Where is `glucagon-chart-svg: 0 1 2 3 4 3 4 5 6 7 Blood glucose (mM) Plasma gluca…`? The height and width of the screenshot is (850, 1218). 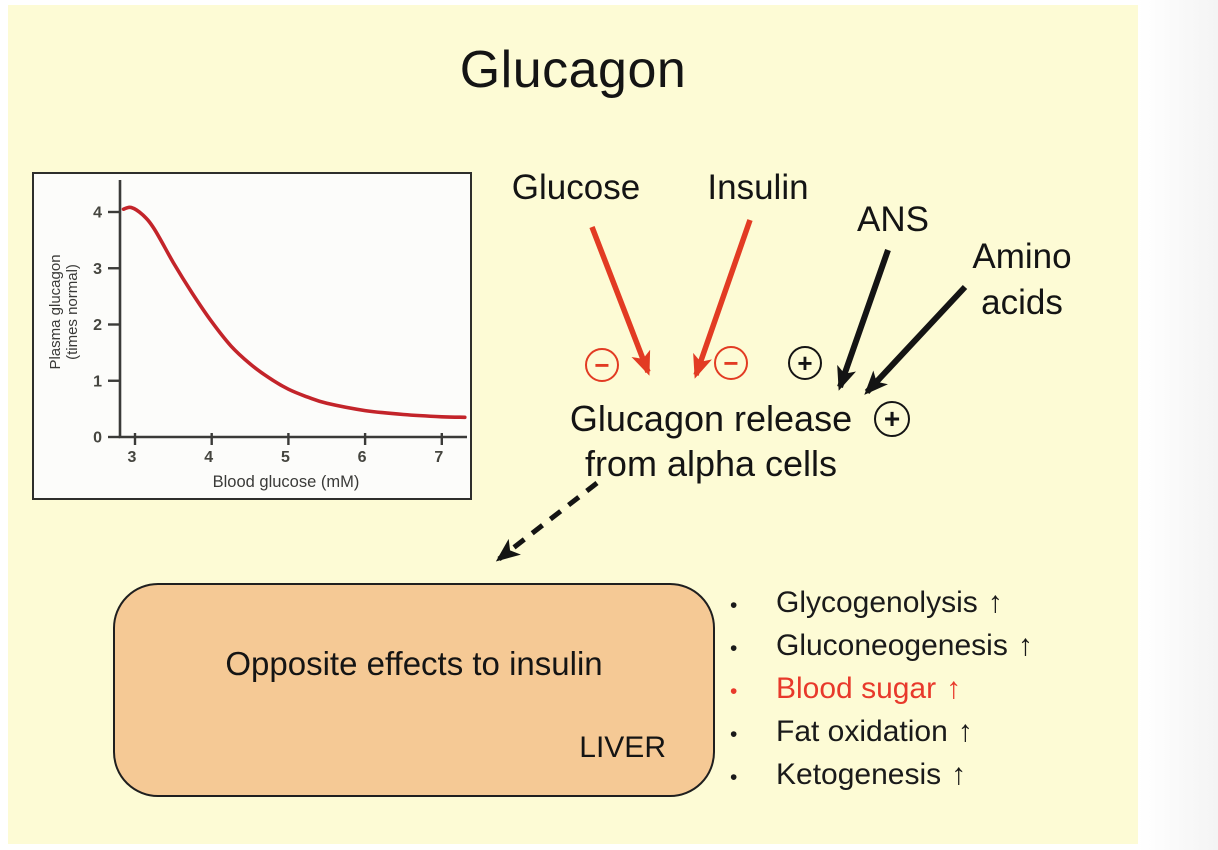 glucagon-chart-svg: 0 1 2 3 4 3 4 5 6 7 Blood glucose (mM) Plasma gluca… is located at coordinates (257, 335).